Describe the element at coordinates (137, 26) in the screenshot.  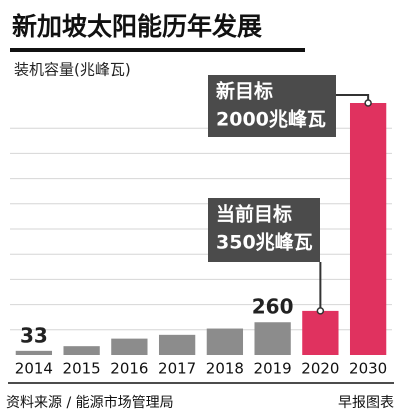
I see `chart-title: 新加坡太阳能历年发展` at that location.